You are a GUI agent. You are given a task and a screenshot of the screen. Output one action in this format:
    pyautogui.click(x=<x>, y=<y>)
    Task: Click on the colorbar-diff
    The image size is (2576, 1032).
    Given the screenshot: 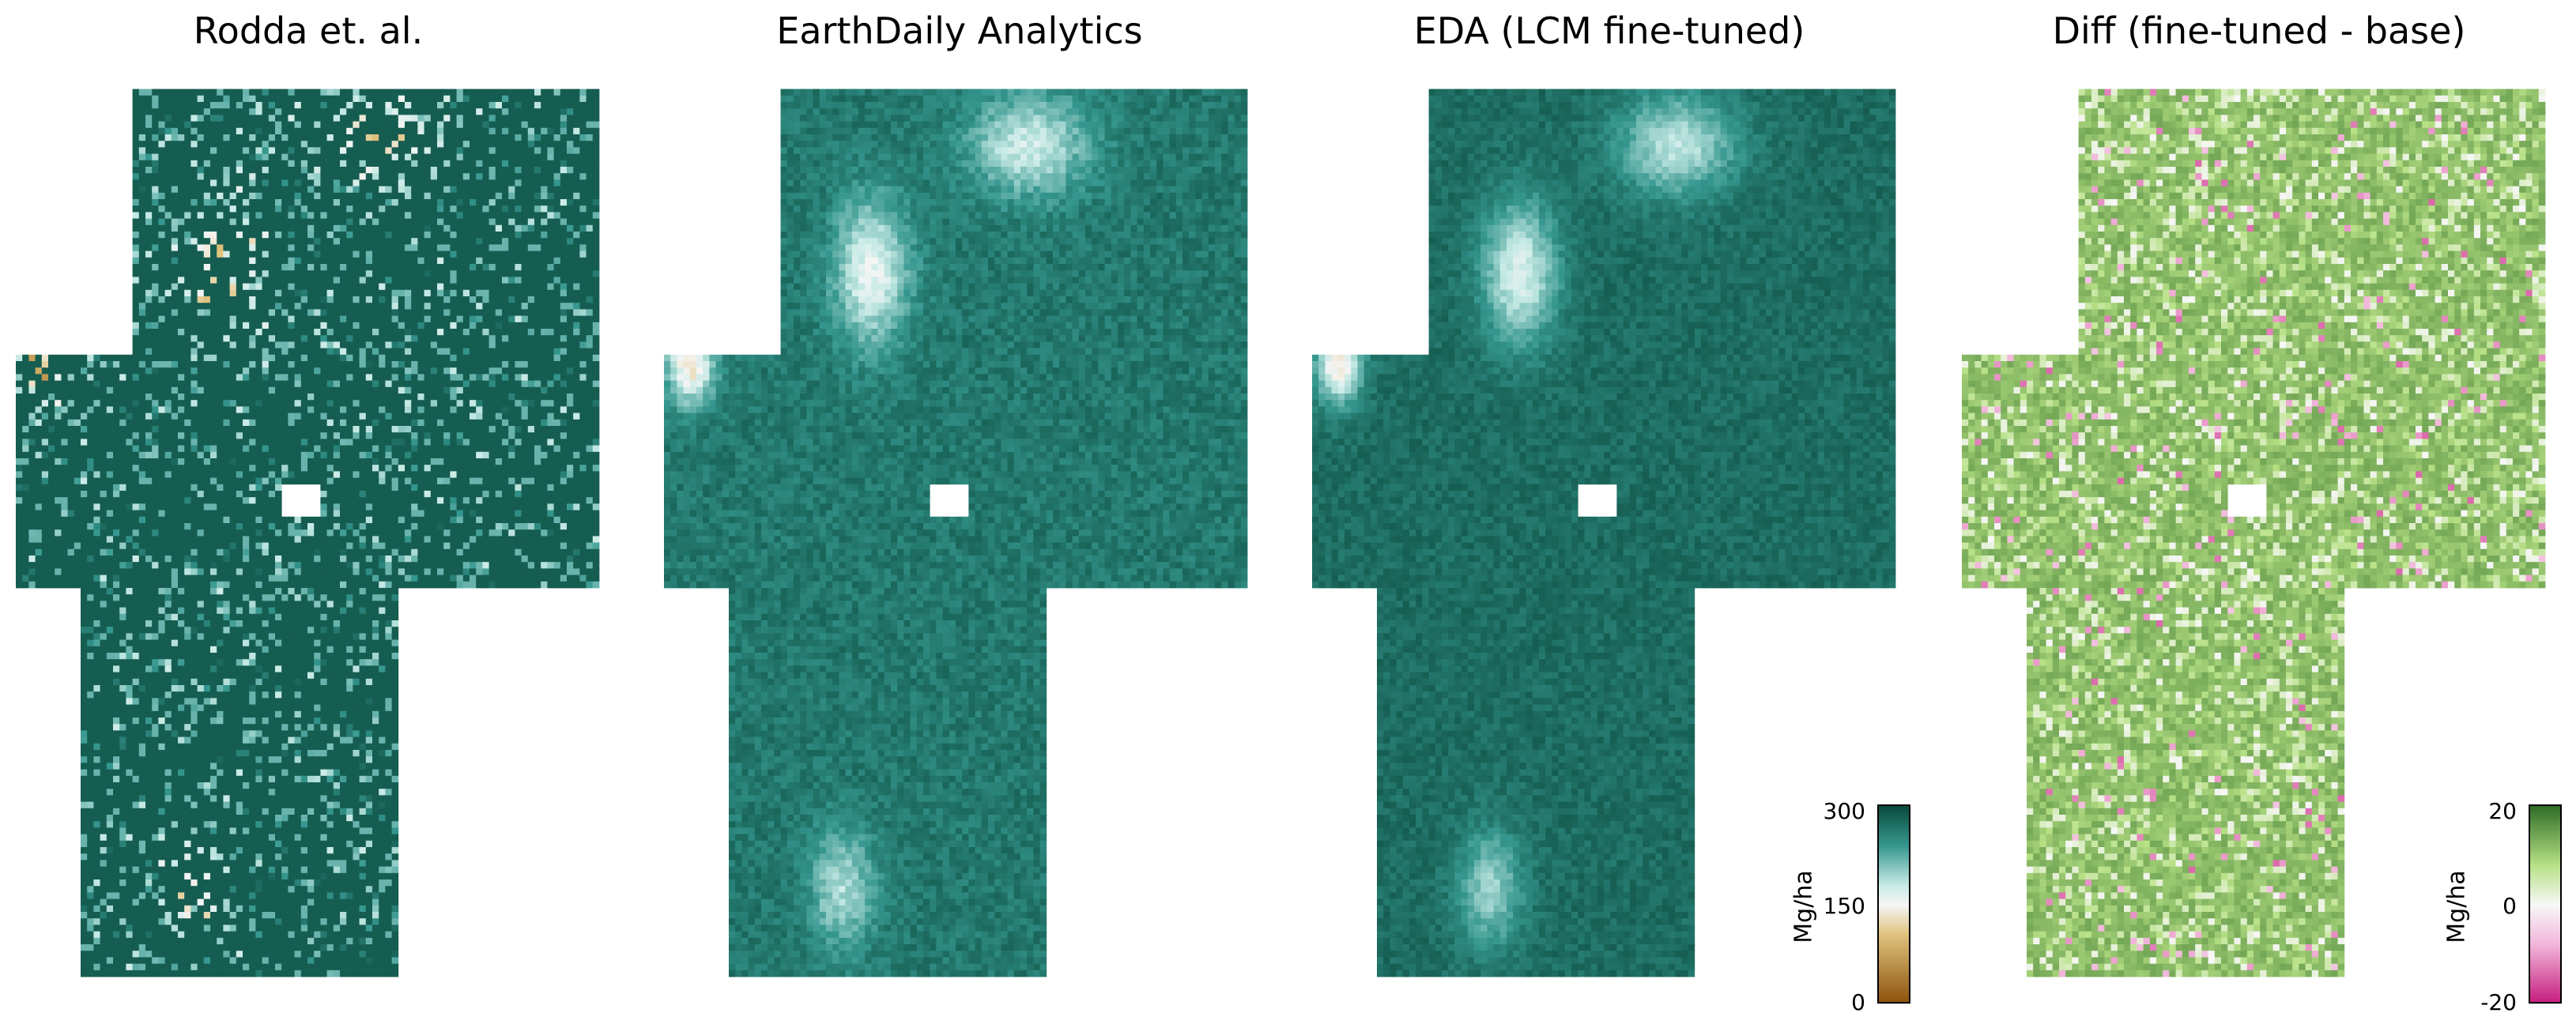 What is the action you would take?
    pyautogui.click(x=2545, y=904)
    